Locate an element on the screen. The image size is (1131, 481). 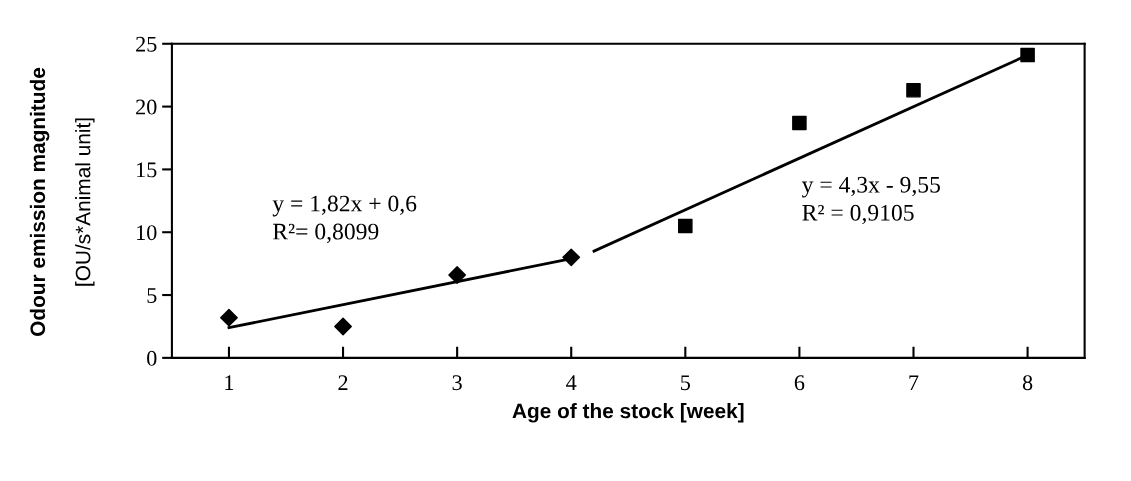
x-axis-title: Age of the stock [week] is located at coordinates (628, 413).